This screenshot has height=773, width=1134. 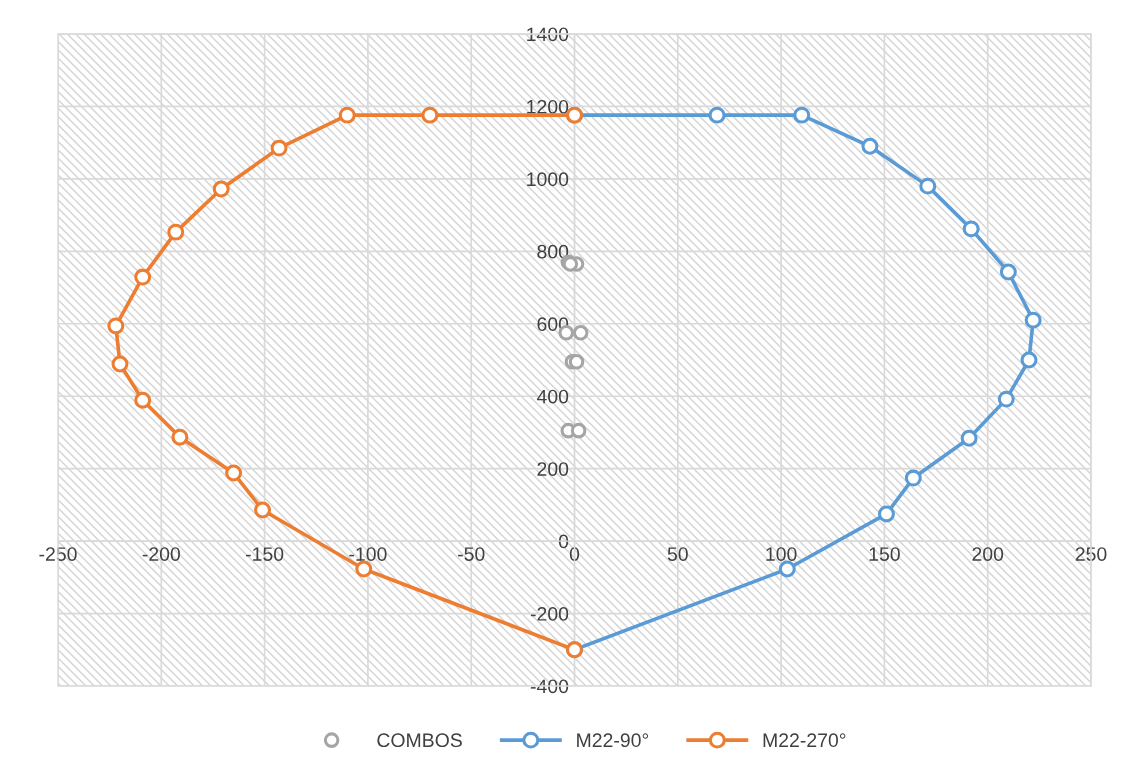 I want to click on y-tick-label: -200, so click(x=549, y=614).